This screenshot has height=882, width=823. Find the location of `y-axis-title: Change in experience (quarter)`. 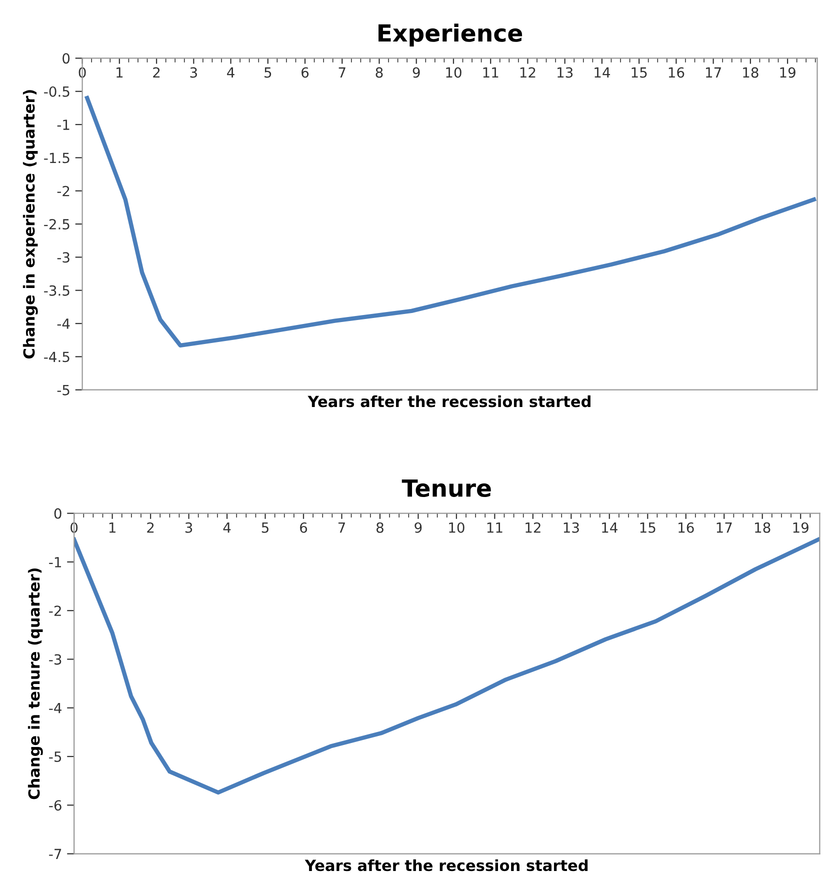

y-axis-title: Change in experience (quarter) is located at coordinates (30, 224).